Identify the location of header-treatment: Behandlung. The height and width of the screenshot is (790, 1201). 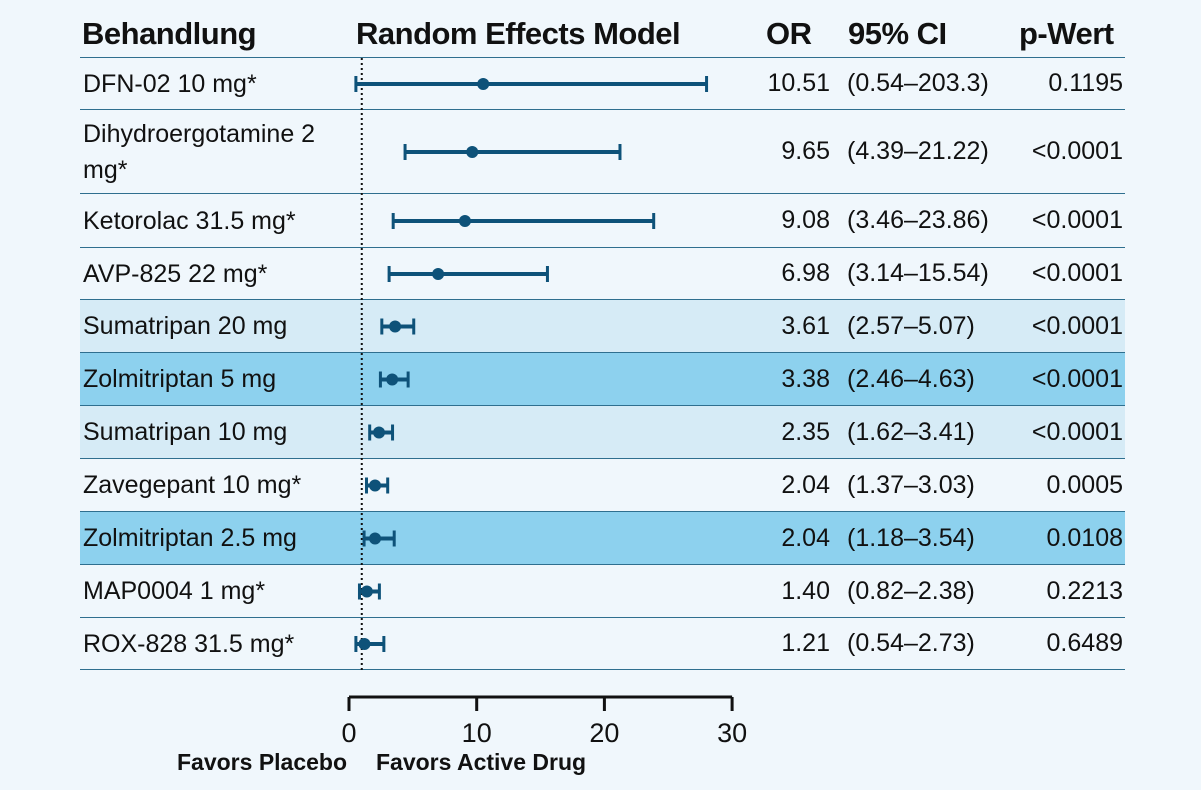
(169, 33).